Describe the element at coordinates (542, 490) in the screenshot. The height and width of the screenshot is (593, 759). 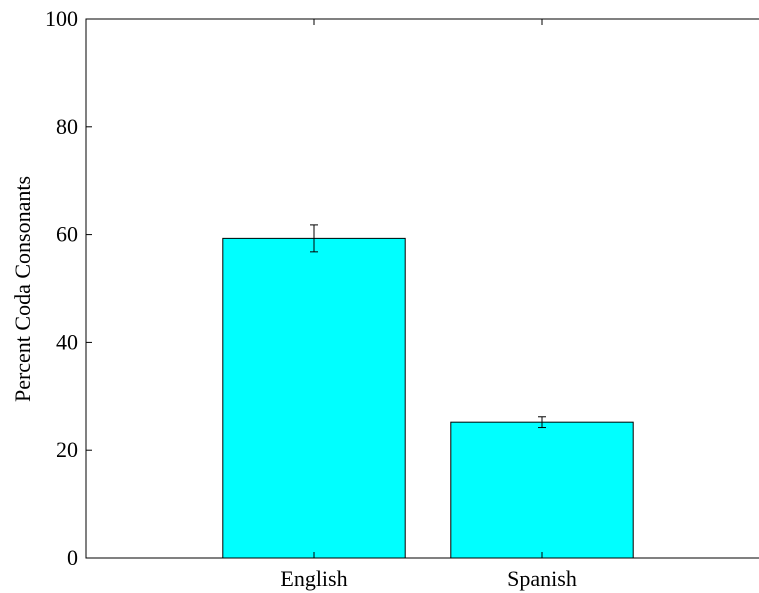
I see `bar-spanish` at that location.